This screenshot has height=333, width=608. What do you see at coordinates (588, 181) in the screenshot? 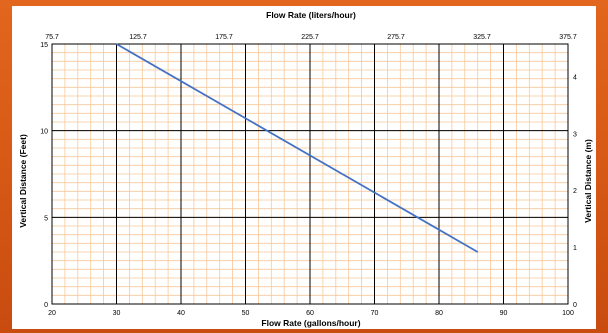
I see `y2-axis-label: Vertical Distance (m)` at bounding box center [588, 181].